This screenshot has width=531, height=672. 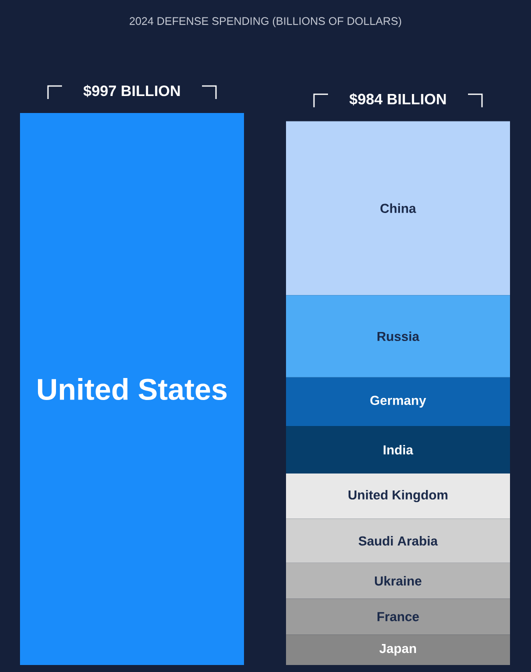 What do you see at coordinates (397, 99) in the screenshot?
I see `total-label: $984 BILLION` at bounding box center [397, 99].